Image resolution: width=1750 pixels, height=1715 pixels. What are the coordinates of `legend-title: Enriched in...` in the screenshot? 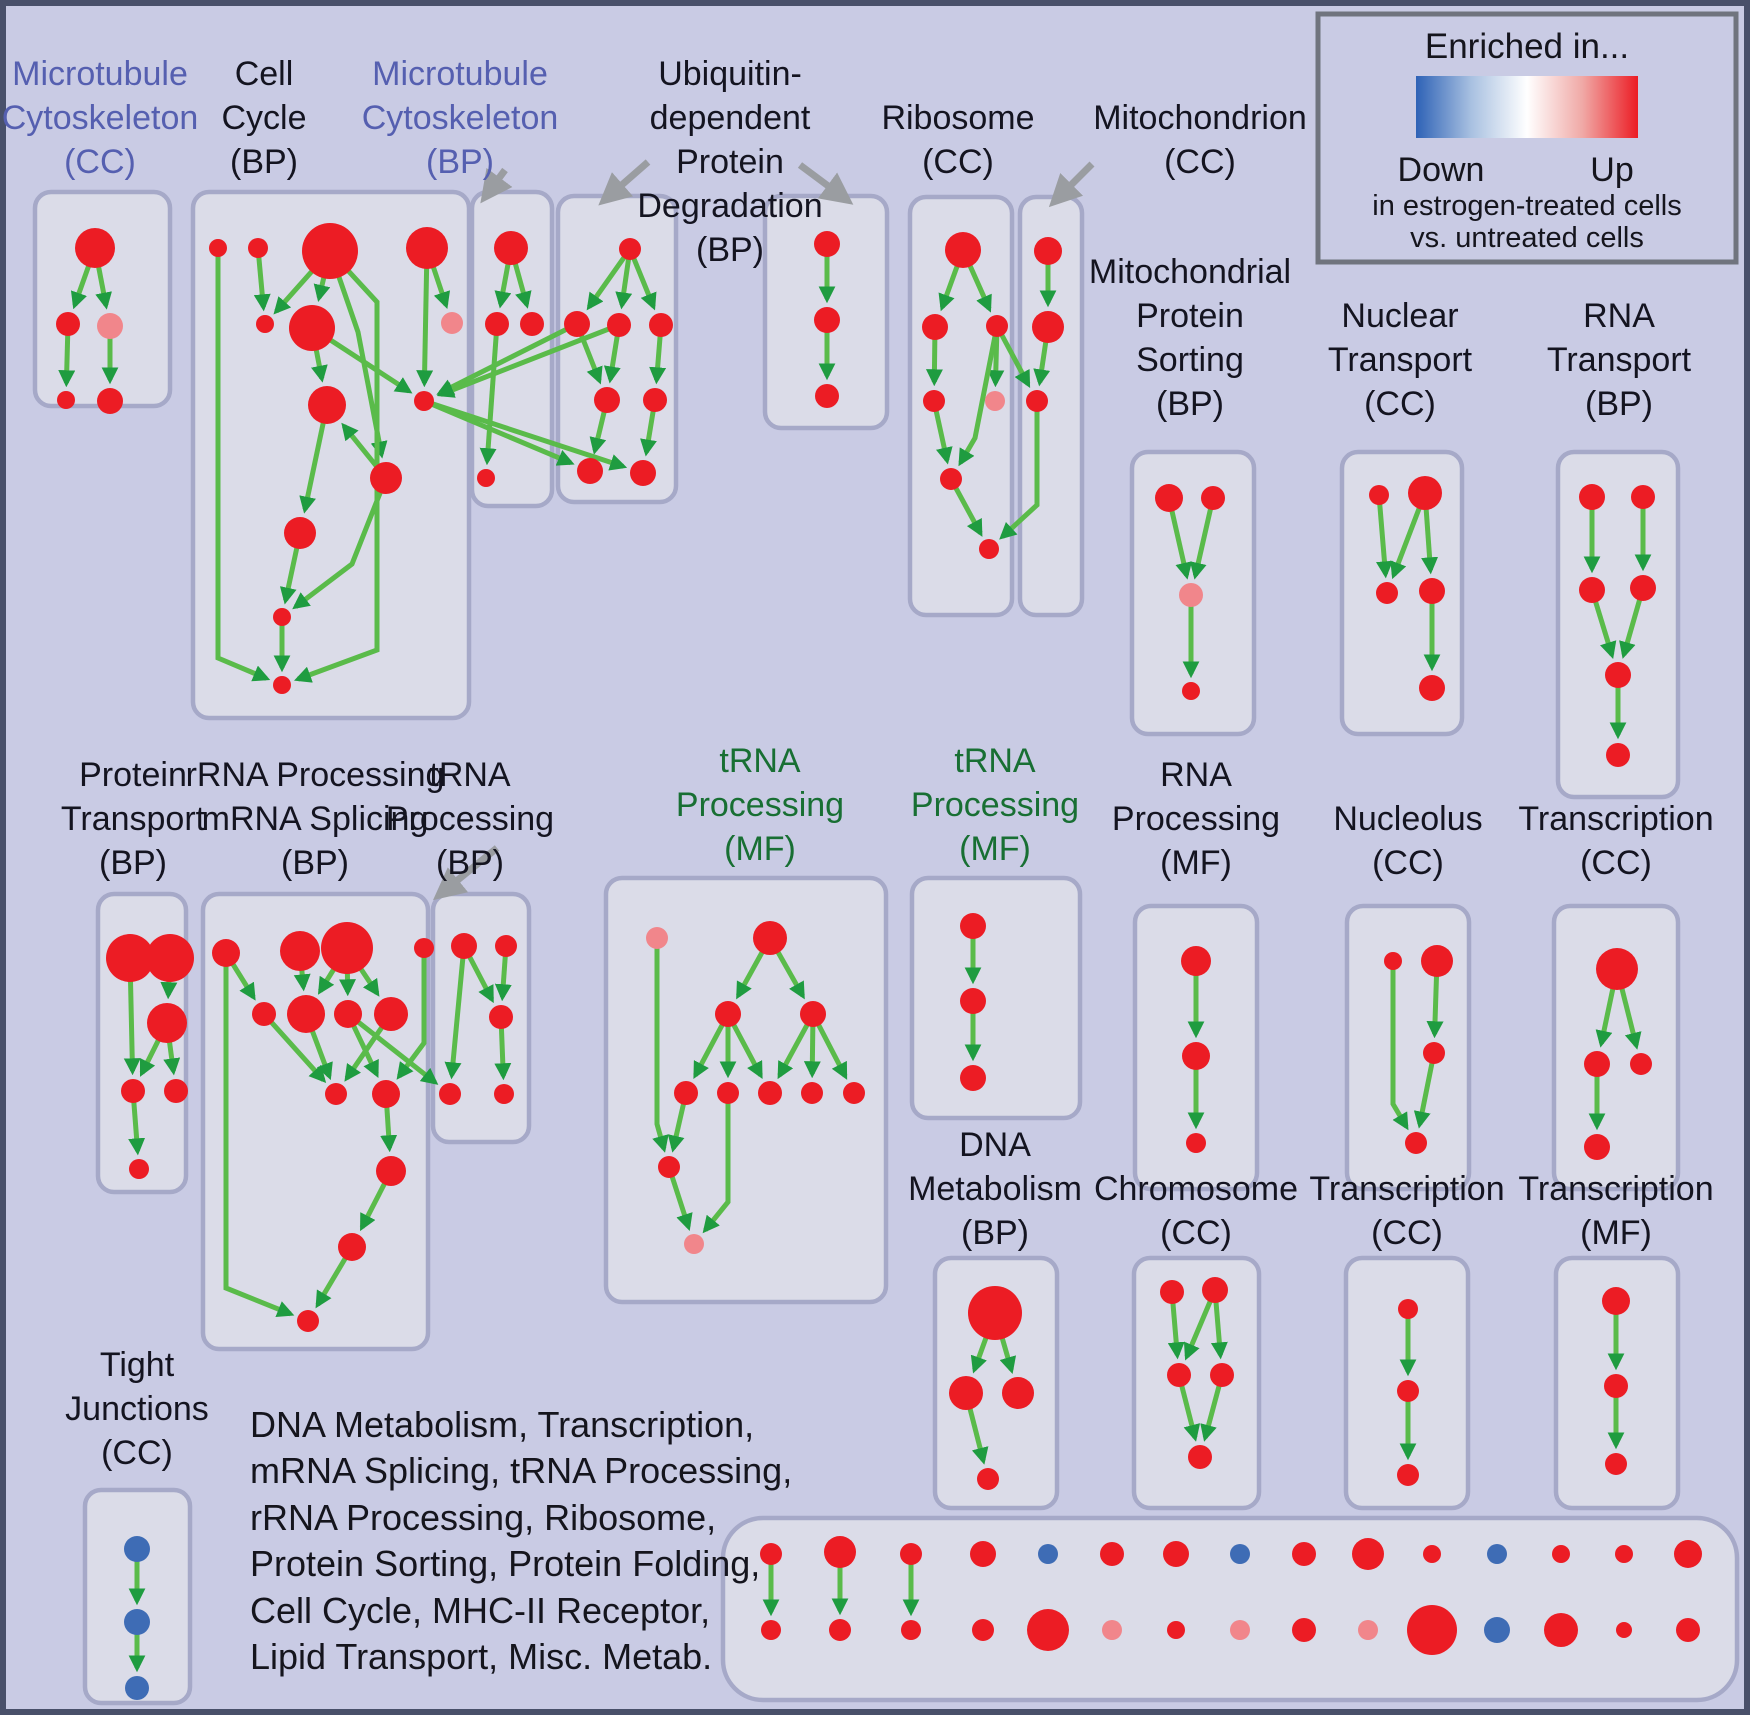 It's located at (1527, 46).